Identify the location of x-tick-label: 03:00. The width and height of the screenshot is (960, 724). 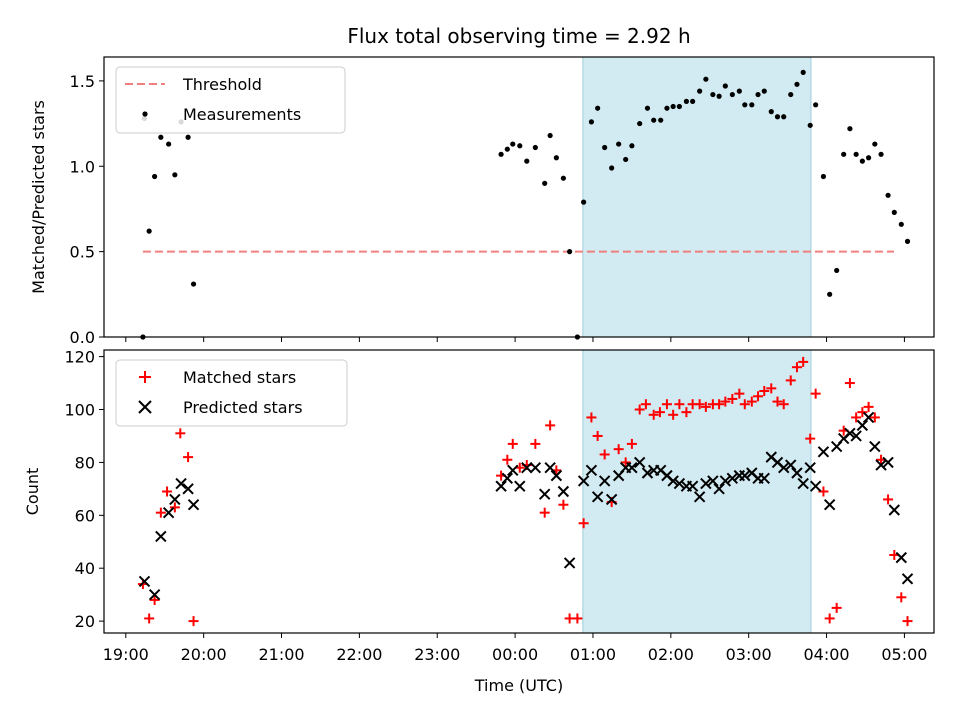
(749, 654).